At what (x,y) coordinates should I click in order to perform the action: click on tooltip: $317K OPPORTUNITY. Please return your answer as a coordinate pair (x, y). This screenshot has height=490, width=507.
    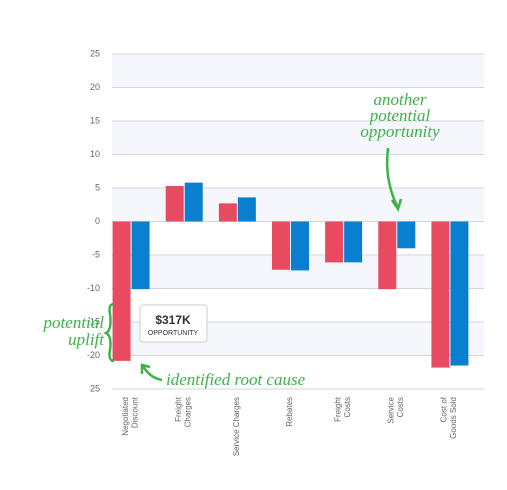
    Looking at the image, I should click on (173, 323).